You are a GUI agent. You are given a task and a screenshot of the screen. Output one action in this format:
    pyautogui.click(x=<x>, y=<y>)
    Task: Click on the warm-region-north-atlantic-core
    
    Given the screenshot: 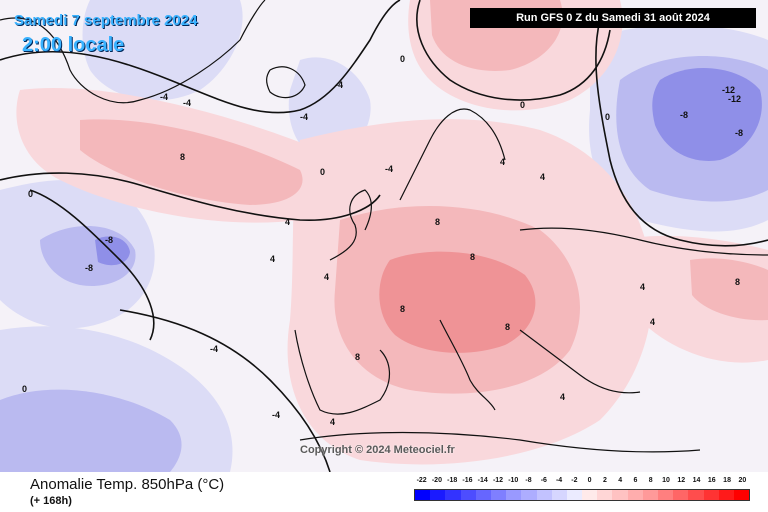 What is the action you would take?
    pyautogui.click(x=191, y=162)
    